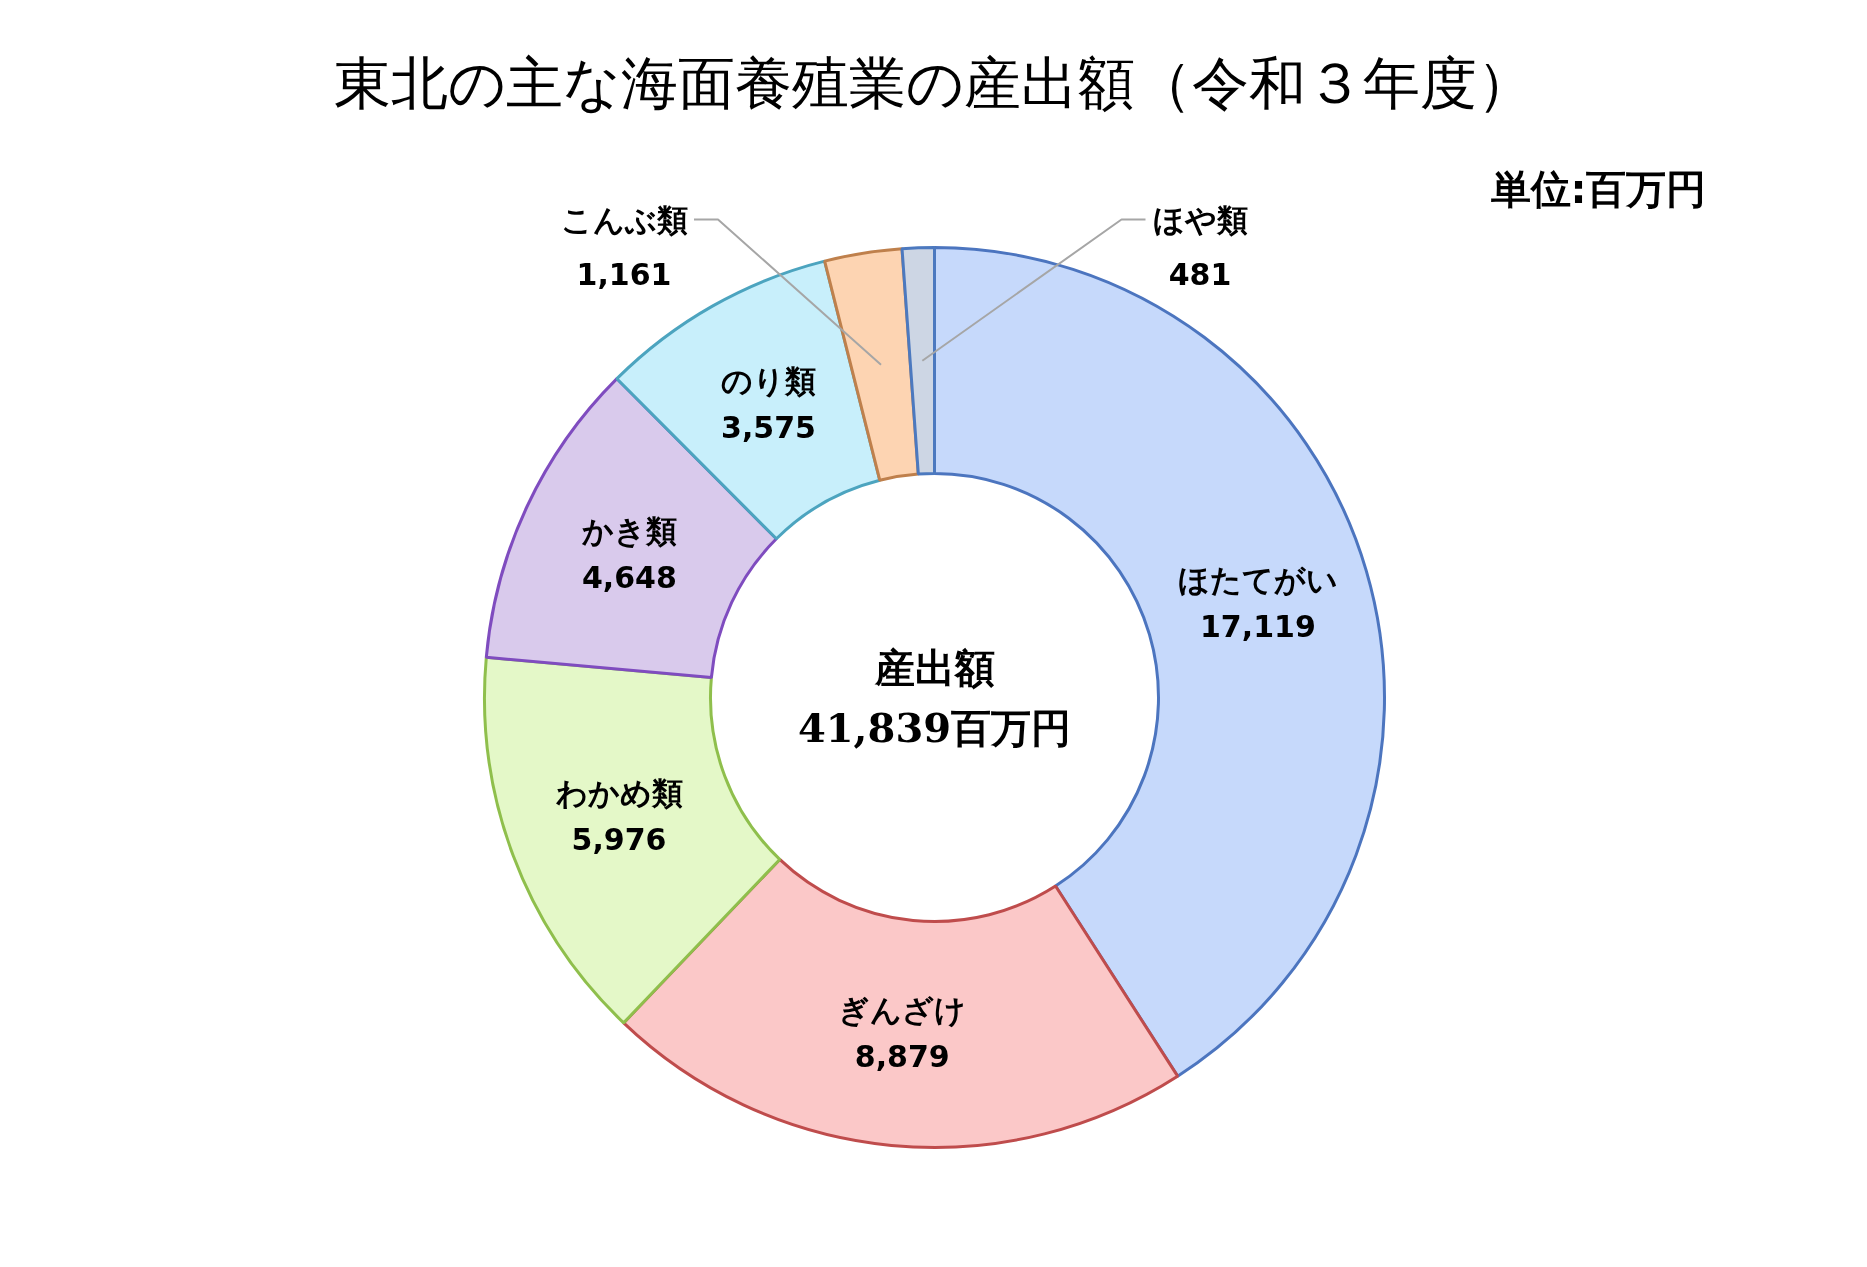 The image size is (1867, 1267). I want to click on data-label: 481, so click(1200, 274).